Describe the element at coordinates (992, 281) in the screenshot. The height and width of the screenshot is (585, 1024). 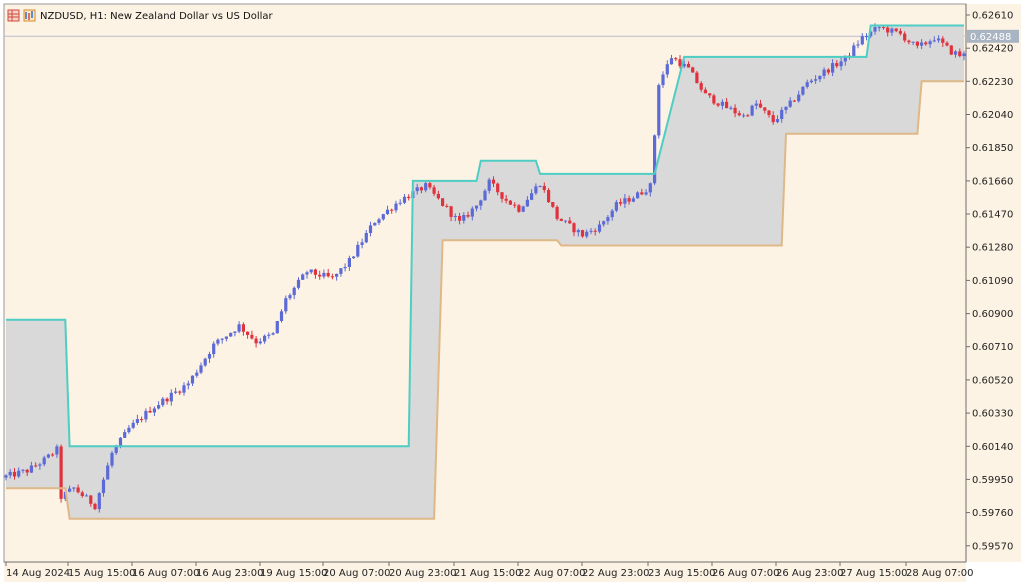
I see `price-tick-label: 0.61090` at that location.